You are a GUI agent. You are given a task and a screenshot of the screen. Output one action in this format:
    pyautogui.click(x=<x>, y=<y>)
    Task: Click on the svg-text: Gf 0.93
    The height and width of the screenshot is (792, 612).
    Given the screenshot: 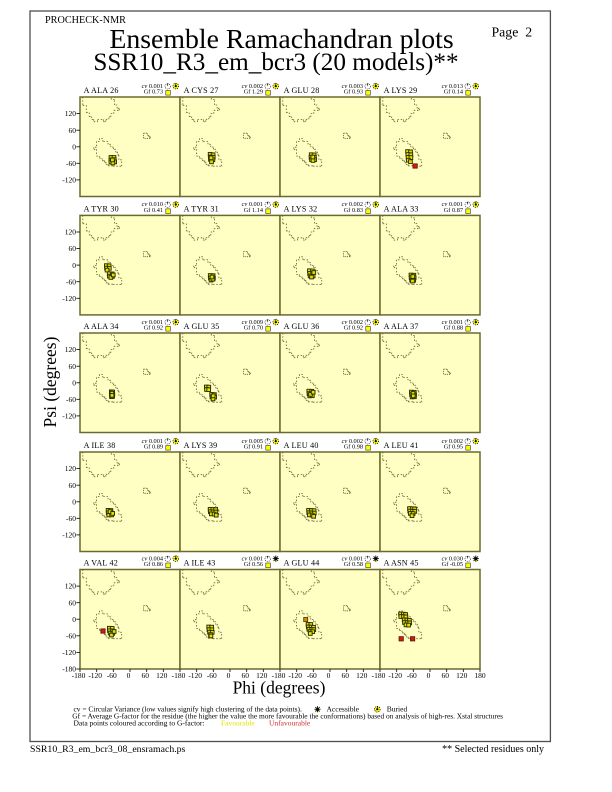 What is the action you would take?
    pyautogui.click(x=353, y=92)
    